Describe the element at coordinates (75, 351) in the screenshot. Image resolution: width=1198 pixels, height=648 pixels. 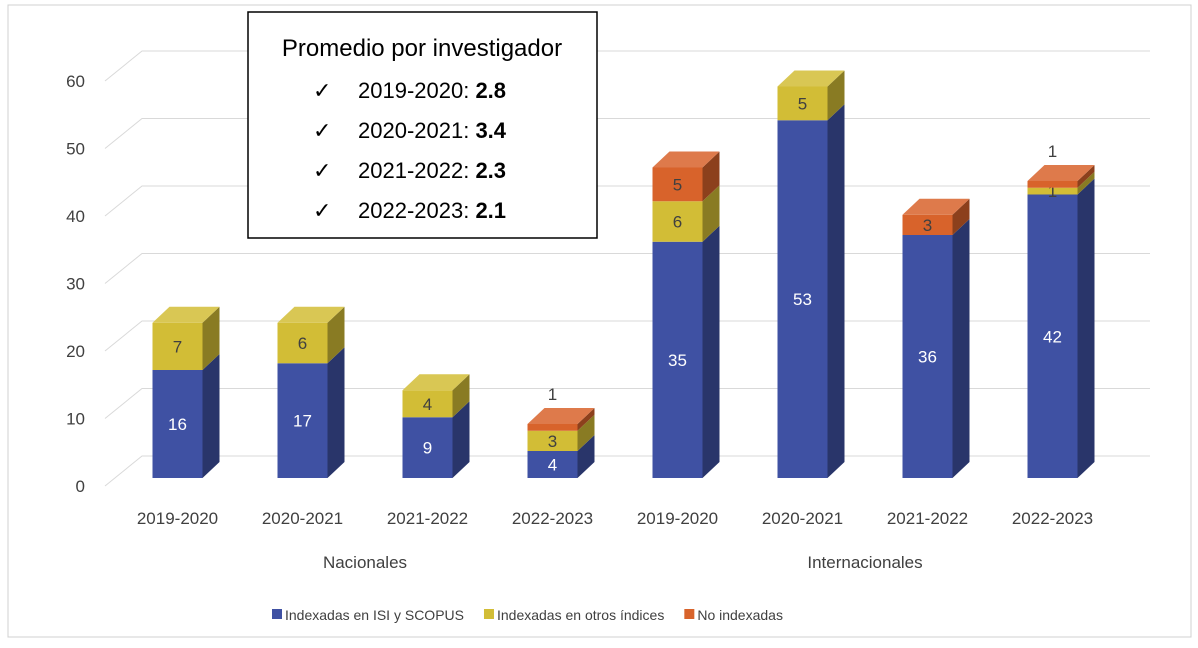
I see `y-tick-label: 20` at that location.